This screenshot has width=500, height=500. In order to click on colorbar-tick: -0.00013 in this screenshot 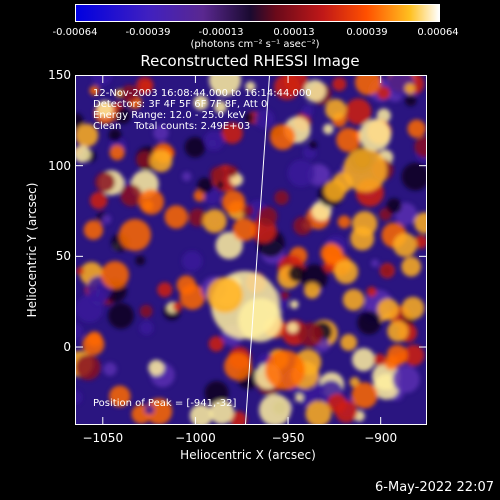, I will do `click(221, 32)`.